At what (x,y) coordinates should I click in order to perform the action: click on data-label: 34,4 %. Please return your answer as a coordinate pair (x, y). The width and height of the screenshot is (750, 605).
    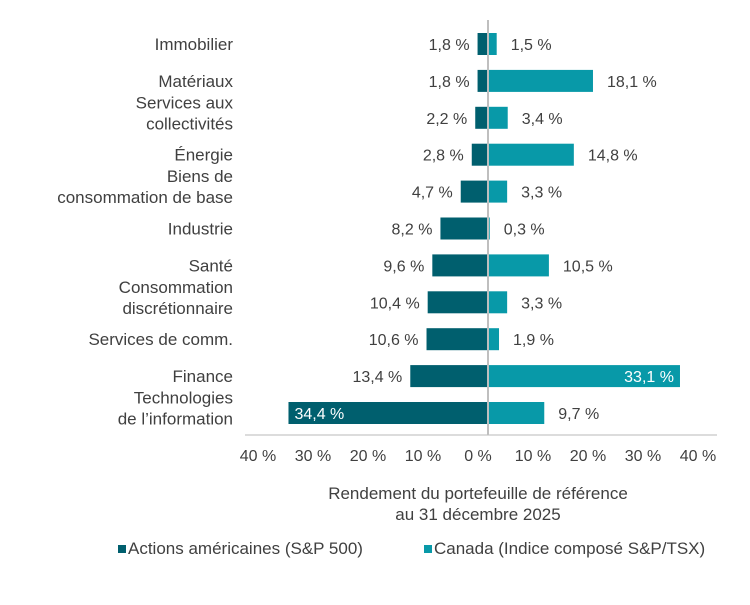
    Looking at the image, I should click on (319, 414).